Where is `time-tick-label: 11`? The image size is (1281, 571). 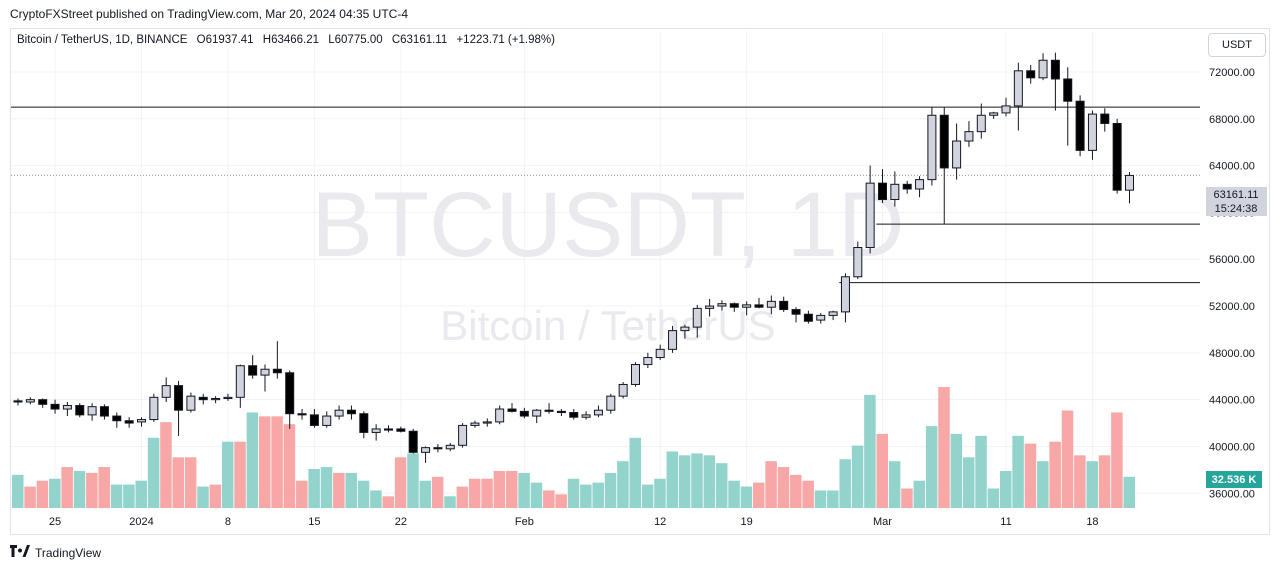
time-tick-label: 11 is located at coordinates (1005, 522).